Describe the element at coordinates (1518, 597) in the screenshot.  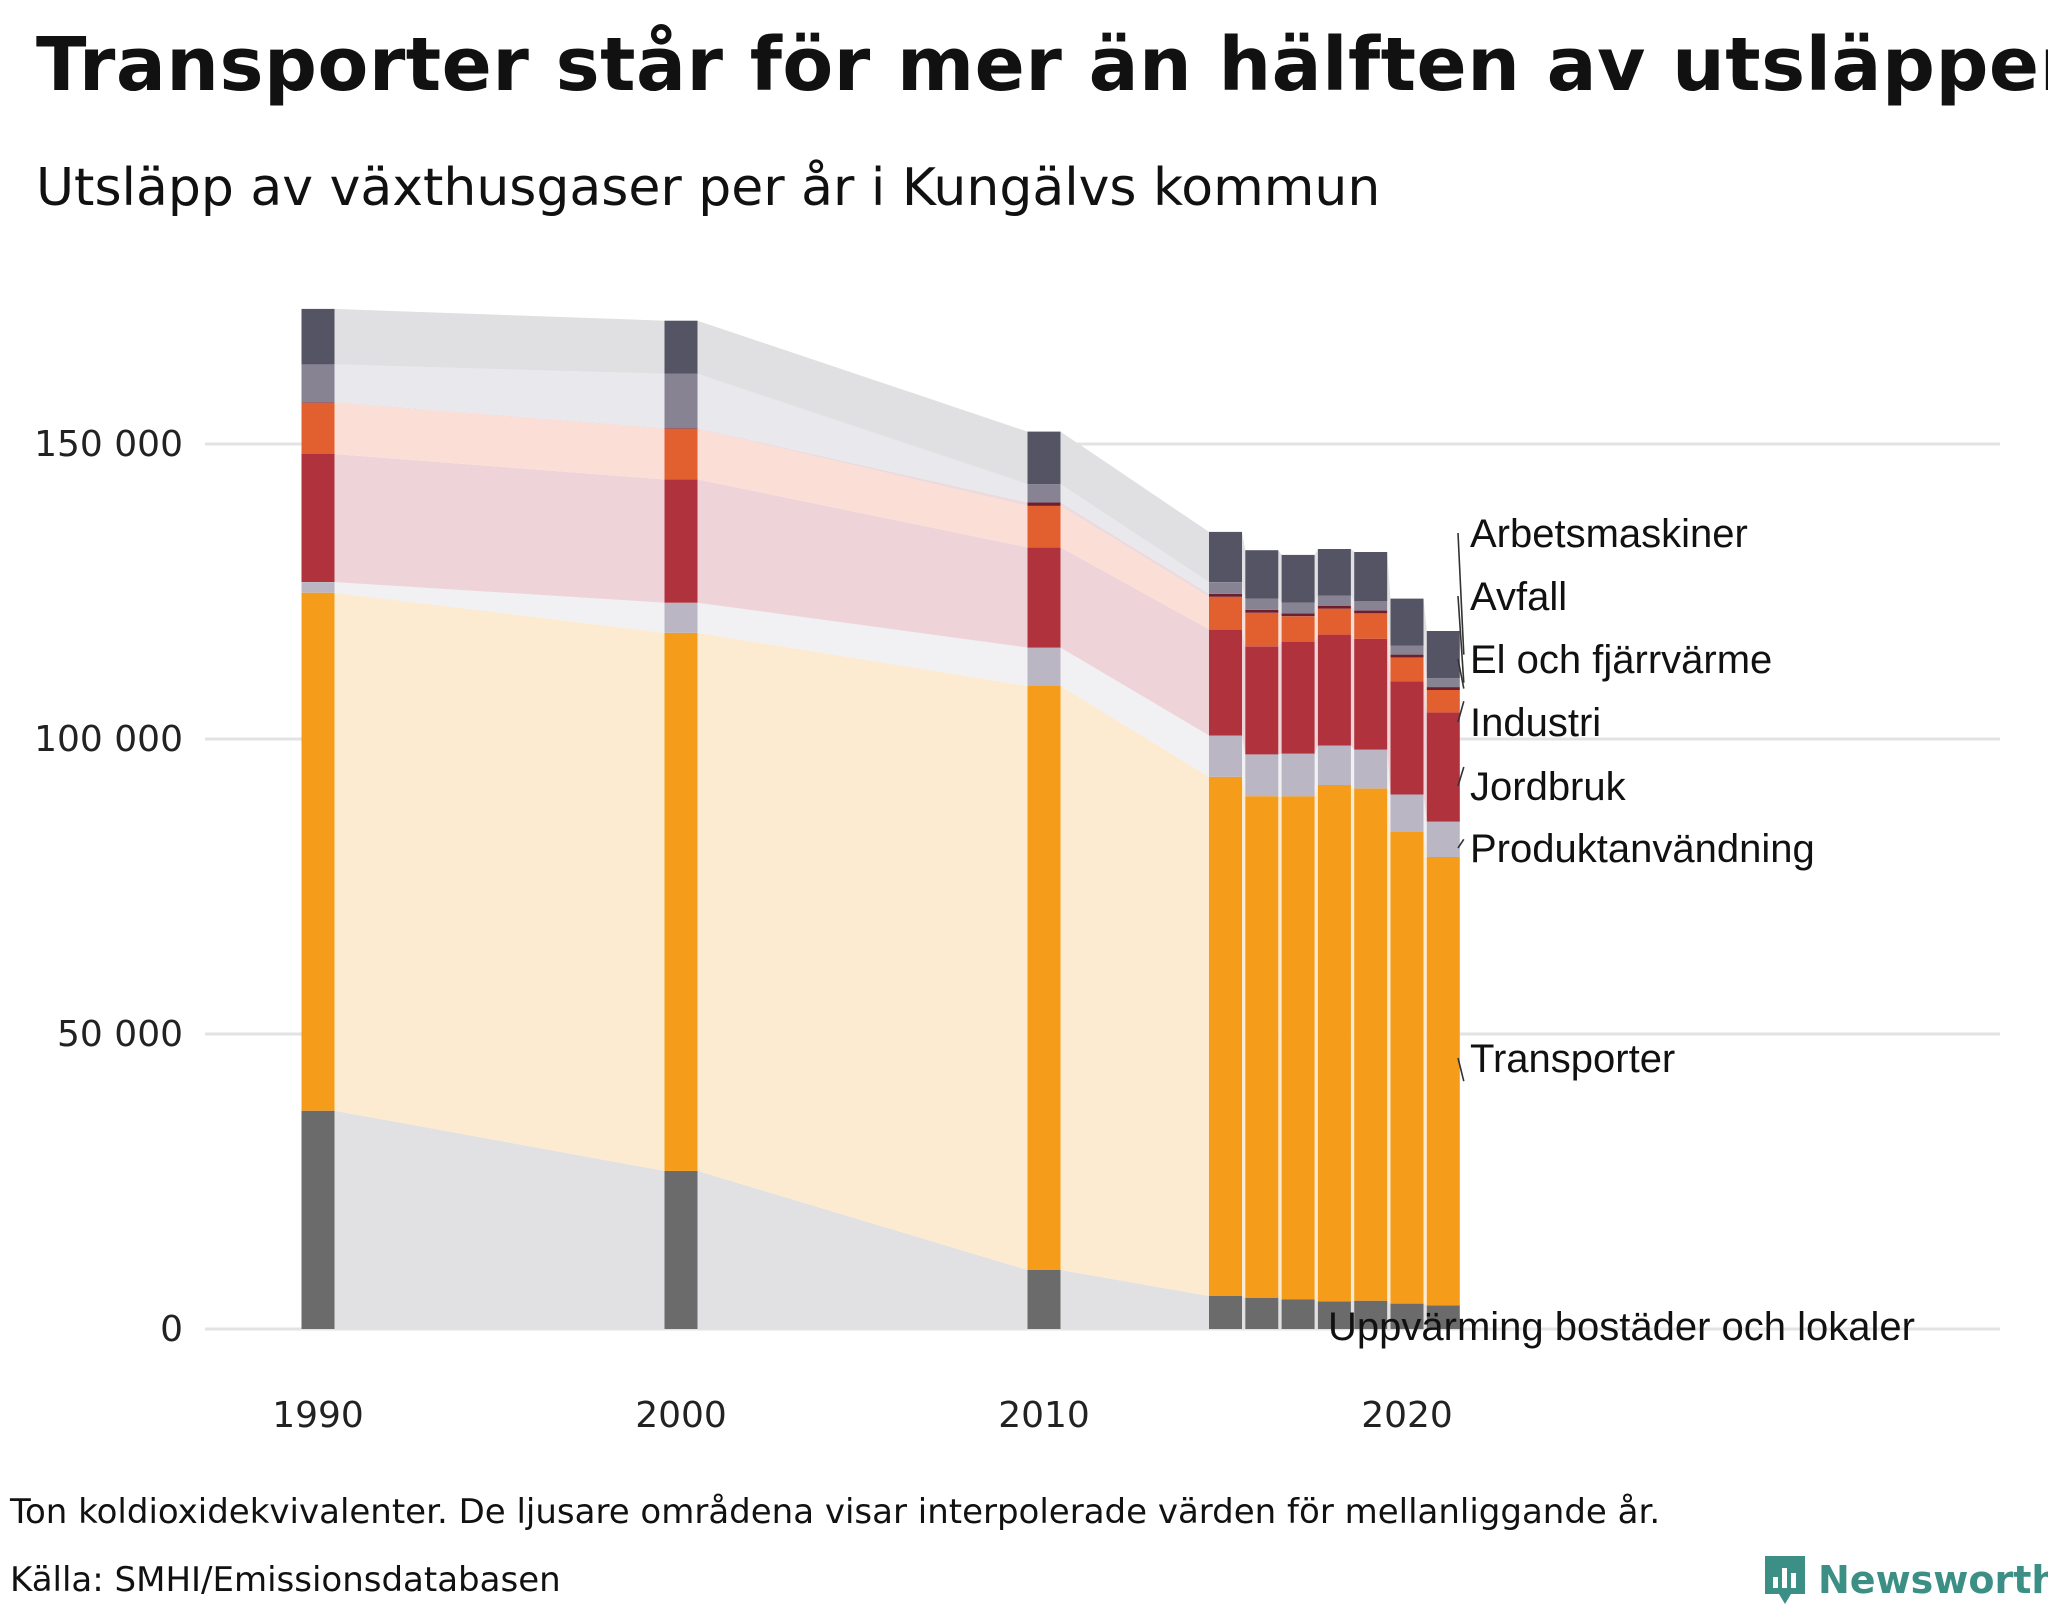
I see `series-label-6: Avfall` at that location.